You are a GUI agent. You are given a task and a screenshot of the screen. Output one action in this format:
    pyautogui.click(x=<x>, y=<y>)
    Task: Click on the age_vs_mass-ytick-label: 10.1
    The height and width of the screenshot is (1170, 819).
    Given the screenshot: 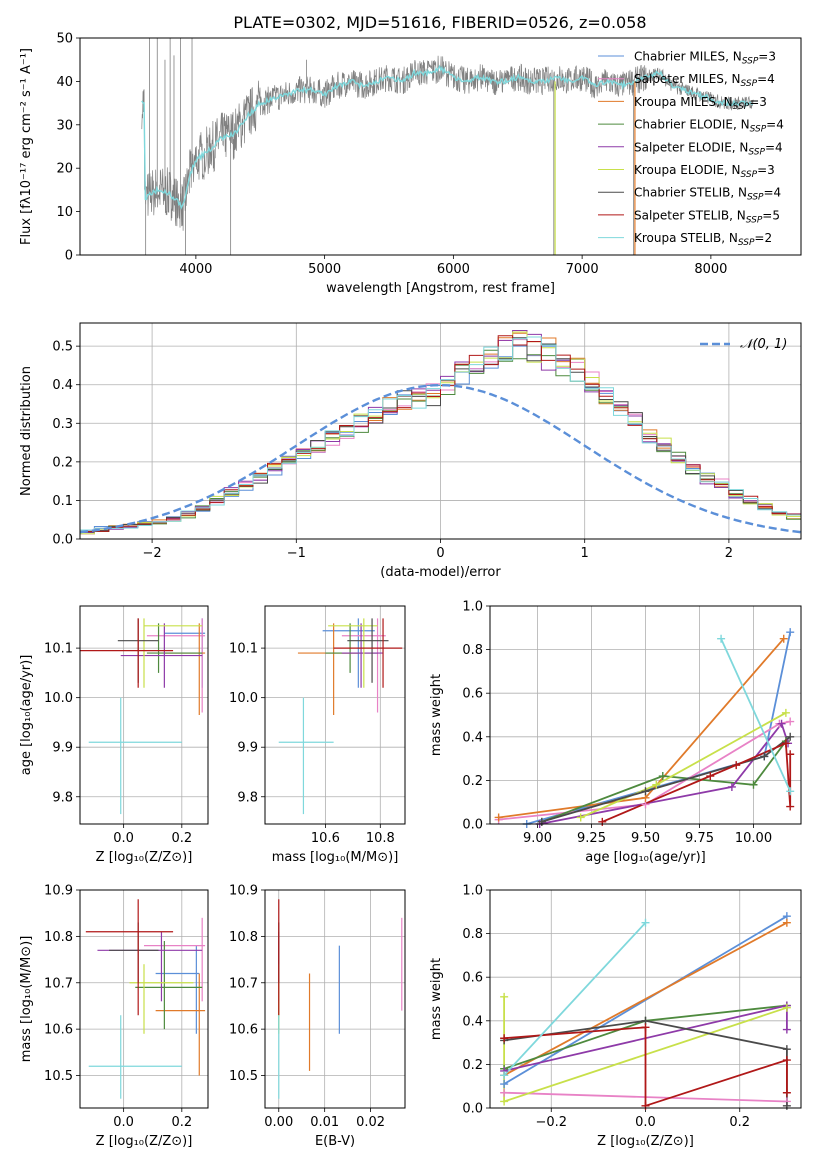 What is the action you would take?
    pyautogui.click(x=243, y=649)
    